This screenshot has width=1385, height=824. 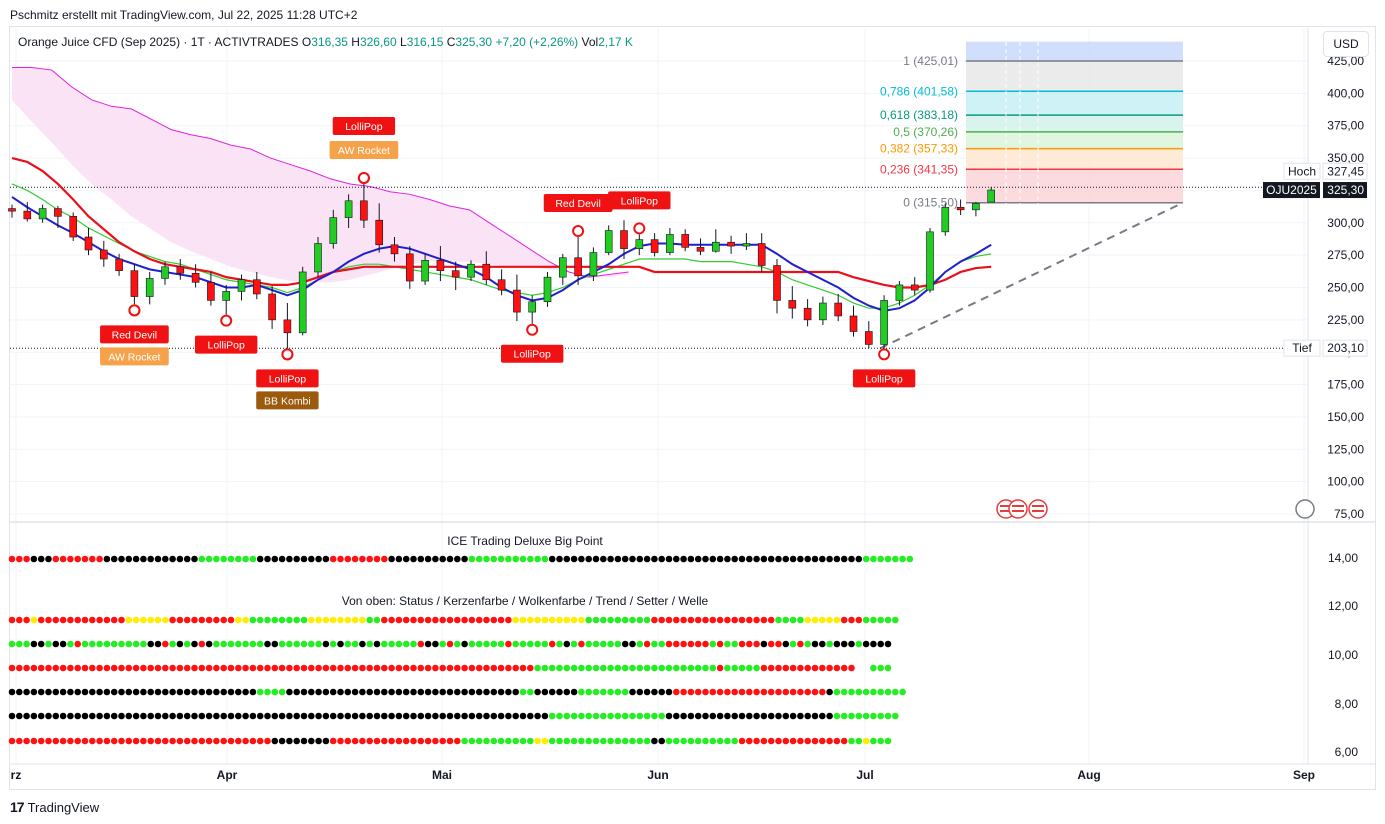 I want to click on currency-button: USD, so click(x=1346, y=44).